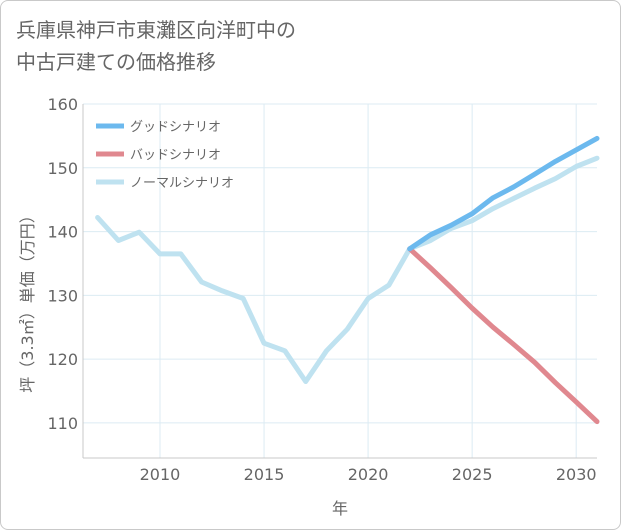 This screenshot has height=530, width=621. I want to click on legend-label: グッドシナリオ, so click(175, 127).